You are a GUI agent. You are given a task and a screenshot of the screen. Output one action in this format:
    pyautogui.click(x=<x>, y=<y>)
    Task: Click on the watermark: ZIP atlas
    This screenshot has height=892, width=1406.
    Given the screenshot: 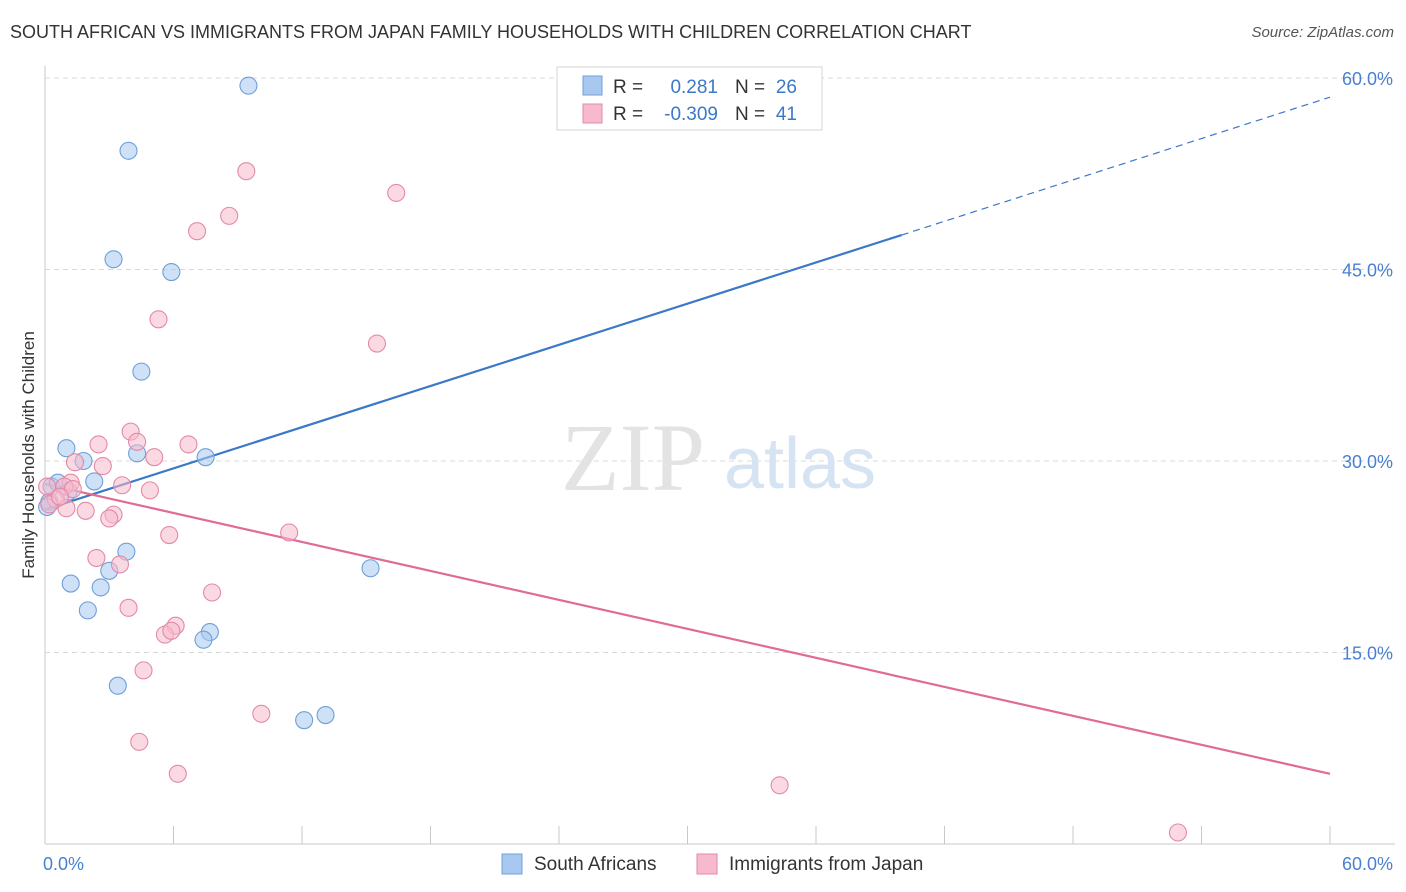 What is the action you would take?
    pyautogui.click(x=718, y=457)
    